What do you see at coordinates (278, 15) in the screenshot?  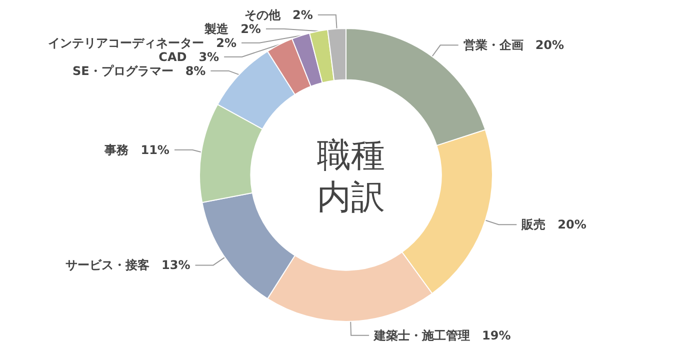 I see `slice-label: その他 2%` at bounding box center [278, 15].